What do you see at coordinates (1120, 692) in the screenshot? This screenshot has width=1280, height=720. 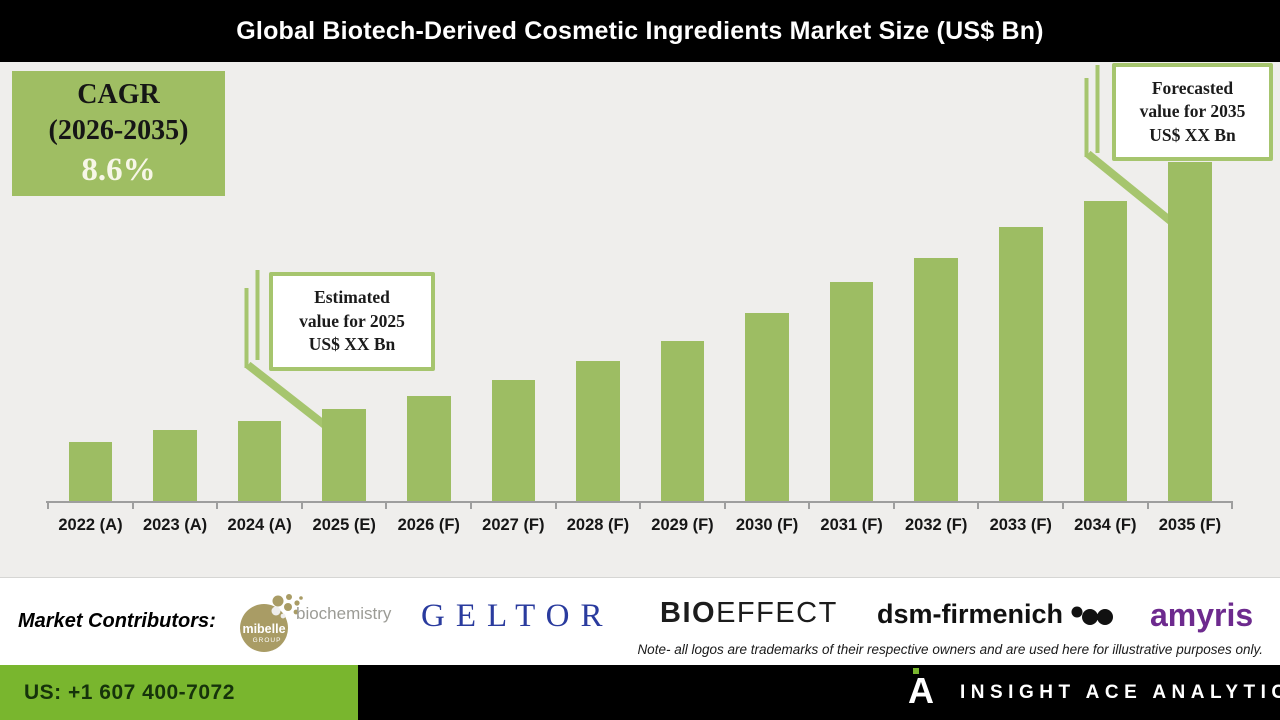 I see `brand-name: INSIGHT ACE ANALYTIC` at bounding box center [1120, 692].